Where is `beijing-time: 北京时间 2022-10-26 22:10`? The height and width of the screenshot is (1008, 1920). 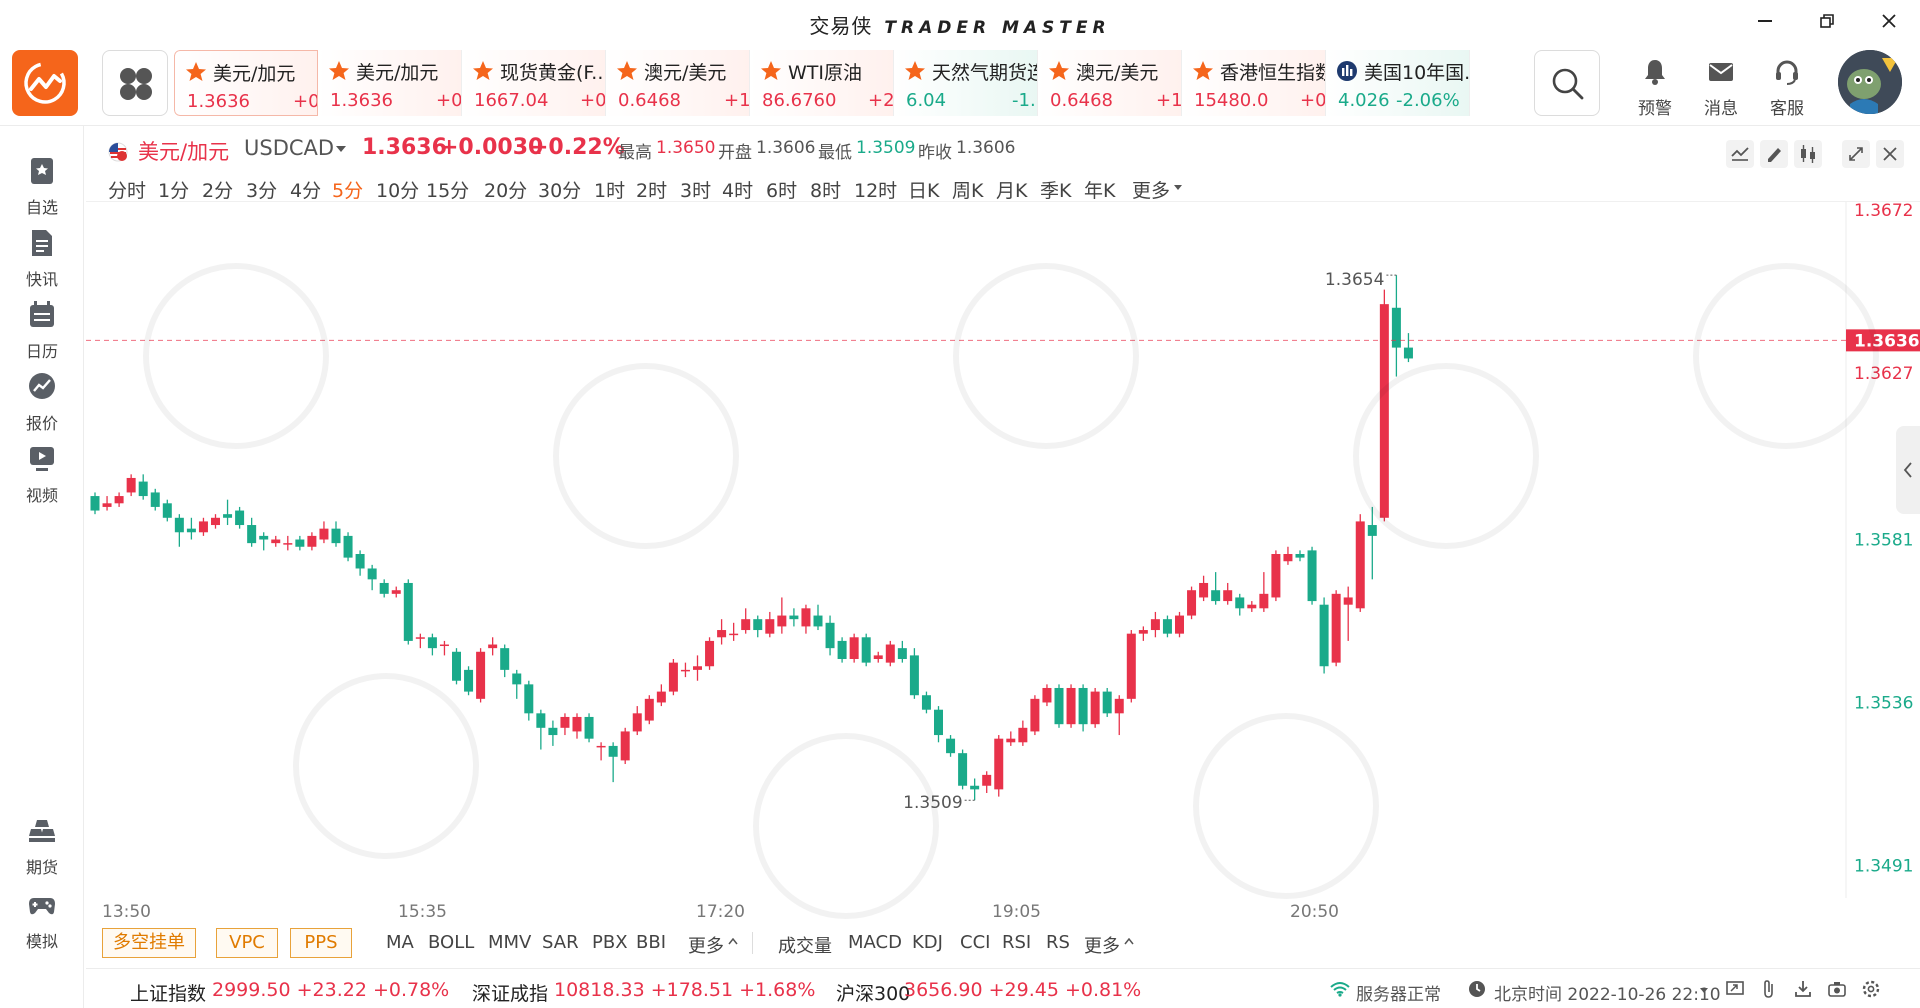
beijing-time: 北京时间 2022-10-26 22:10 is located at coordinates (1607, 995).